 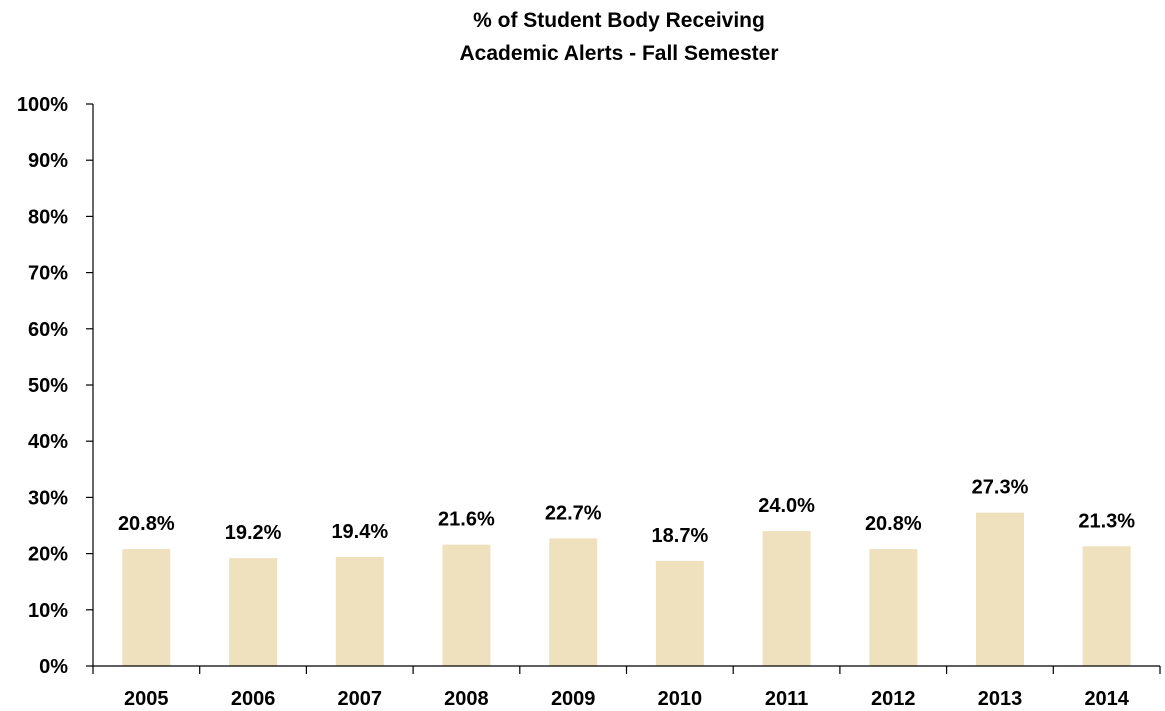 I want to click on x-tick-label-2010: 2010, so click(x=680, y=699).